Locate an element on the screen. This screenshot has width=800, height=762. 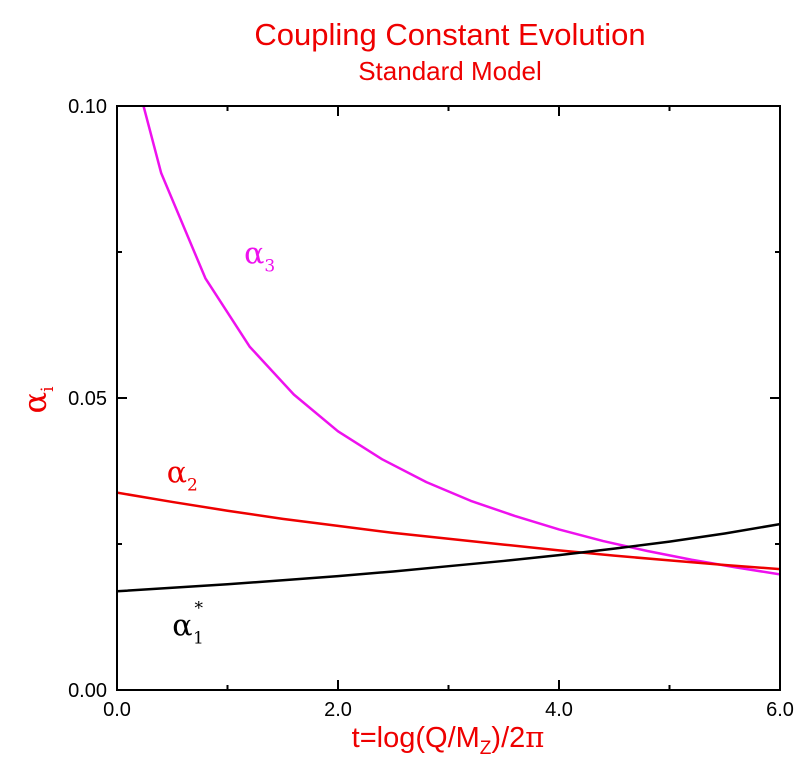
y-axis-label-subscript: i is located at coordinates (48, 389).